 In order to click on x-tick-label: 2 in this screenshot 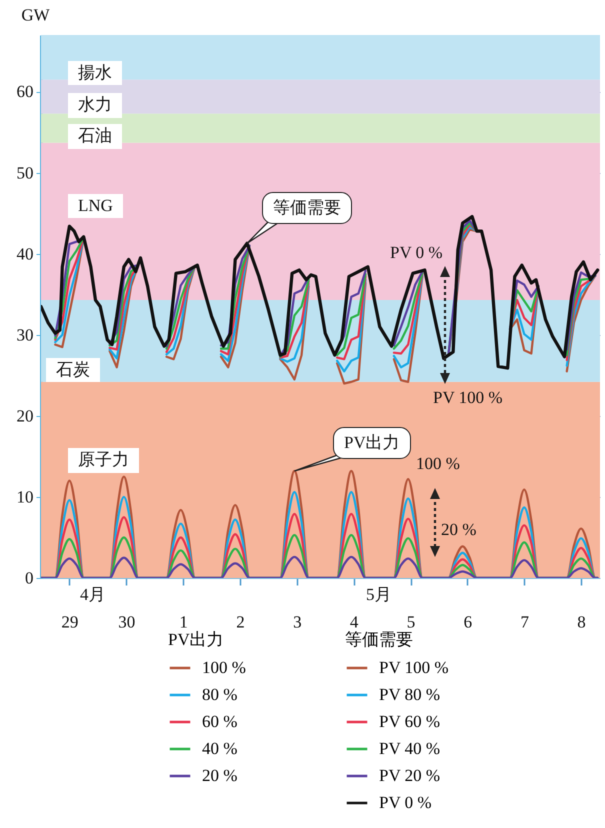, I will do `click(240, 622)`.